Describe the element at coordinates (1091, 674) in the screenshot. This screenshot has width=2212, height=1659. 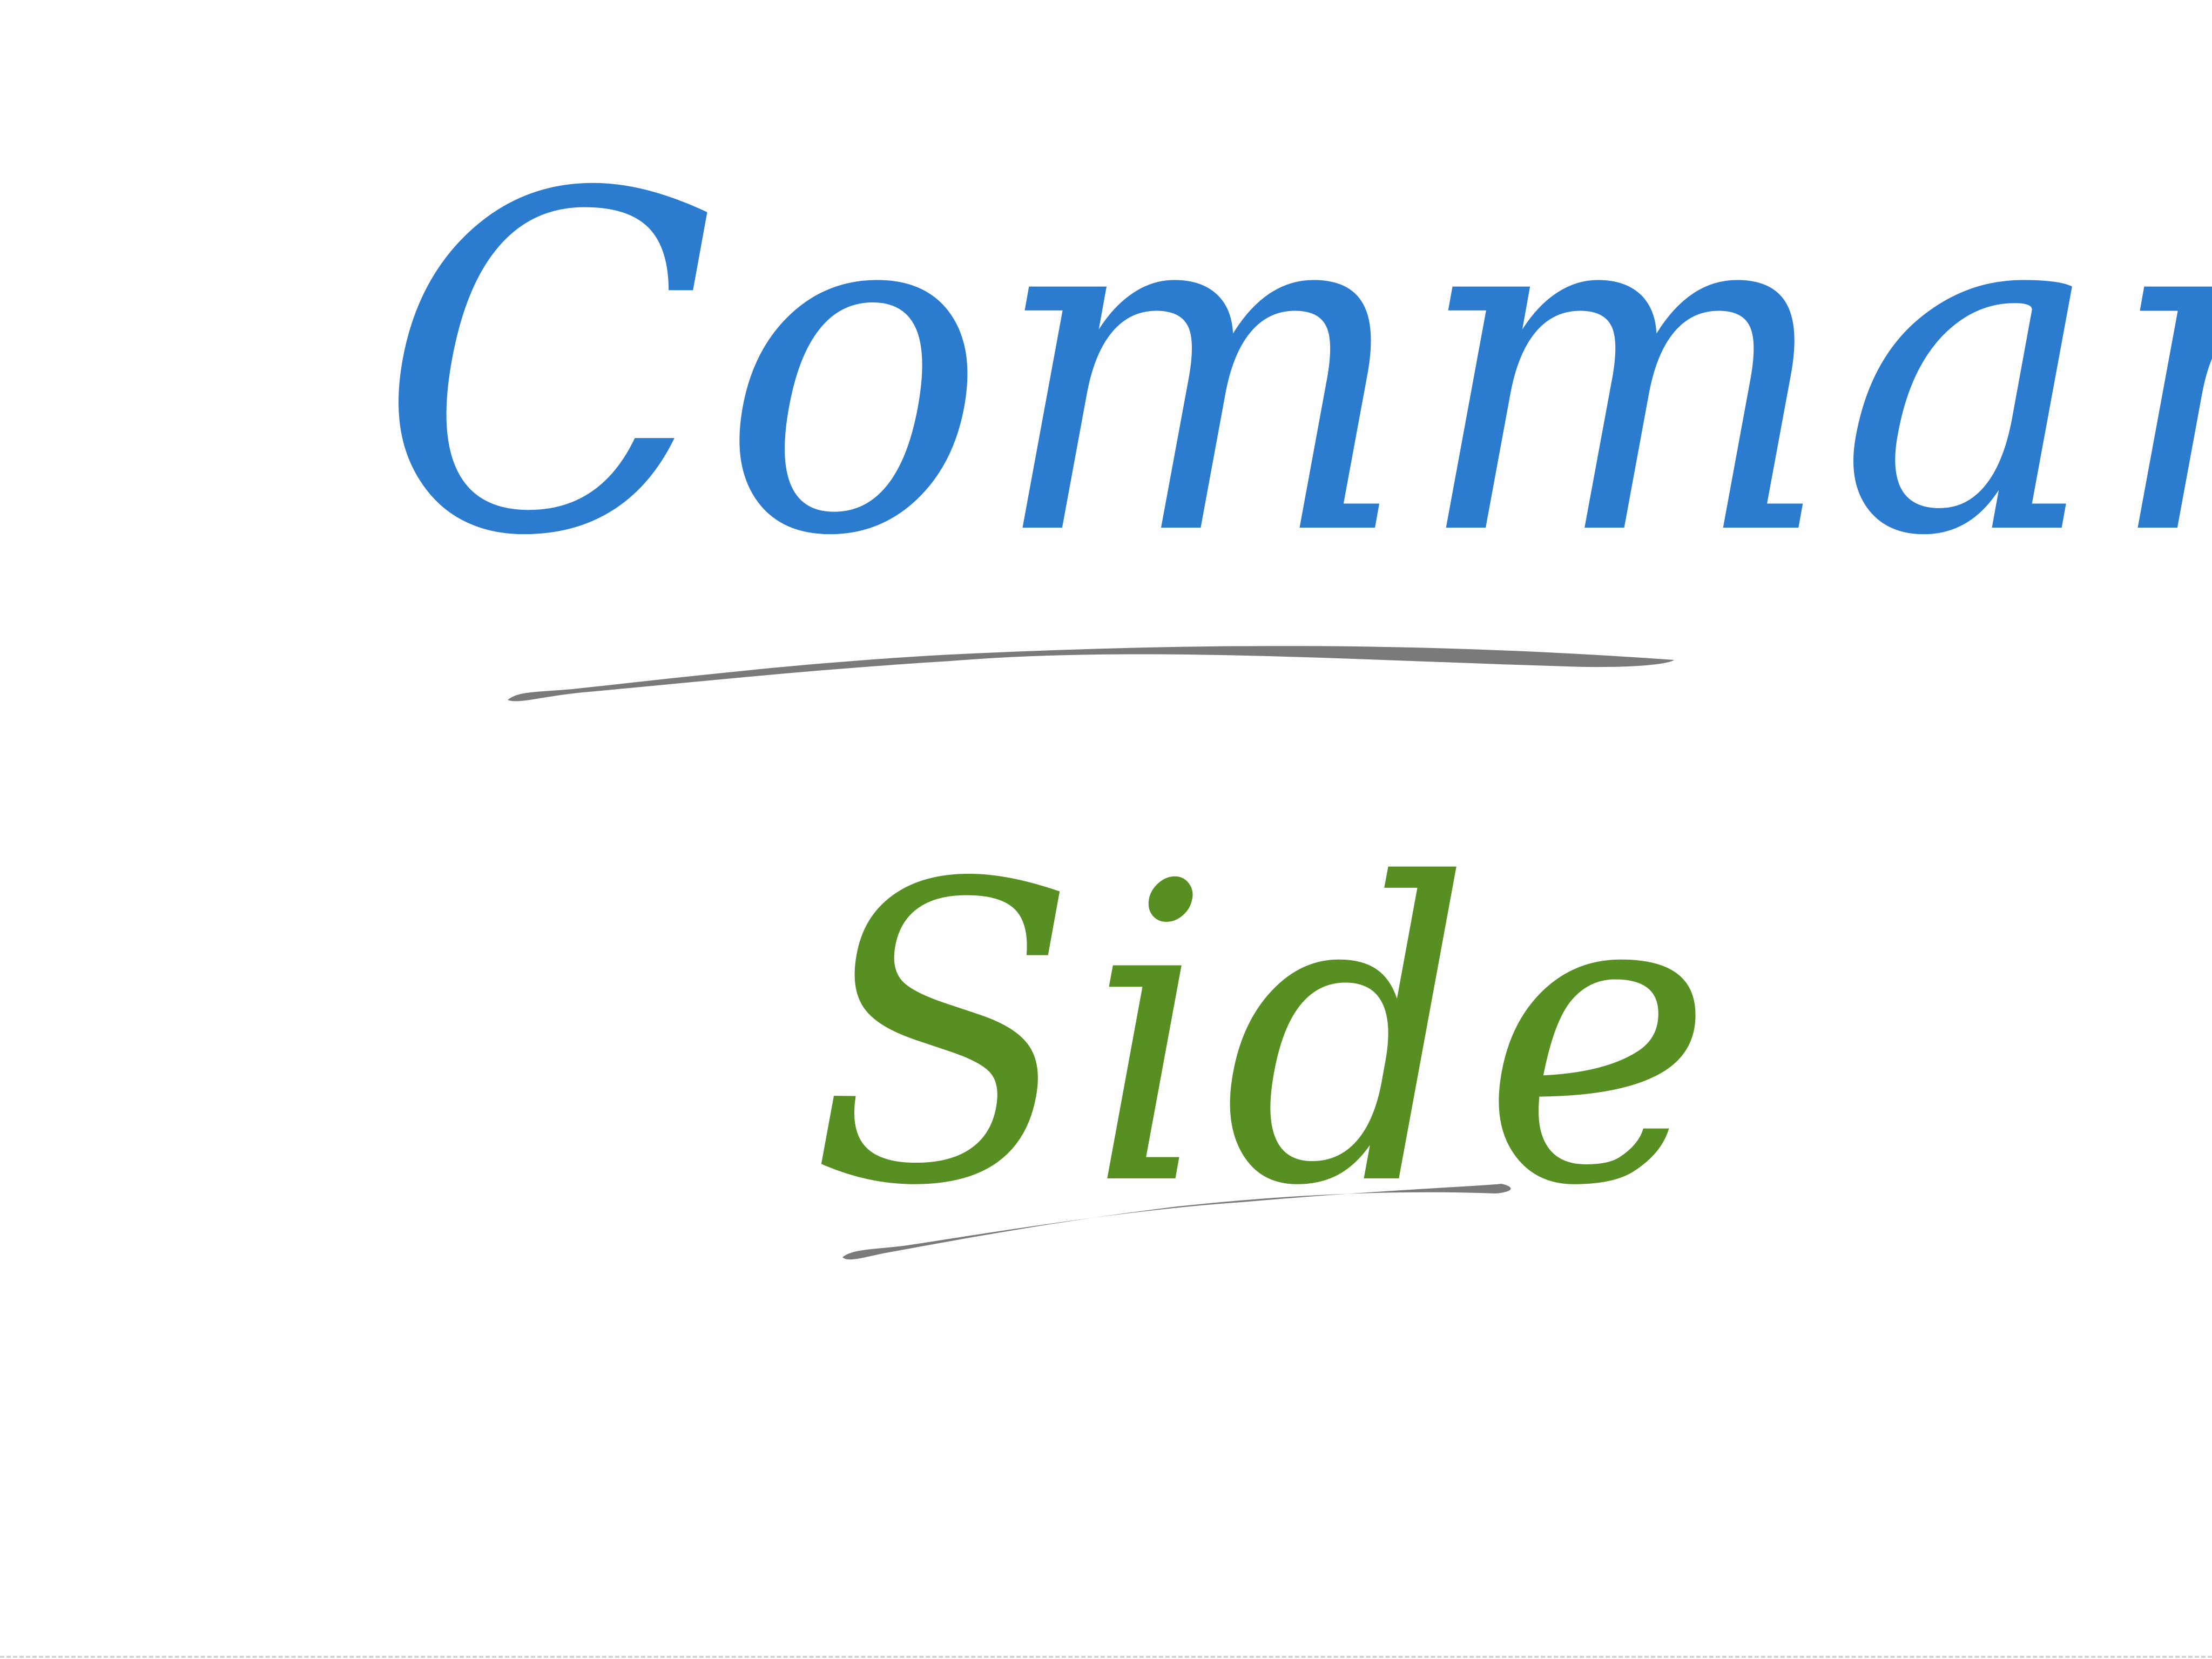
I see `command-underline-stroke` at that location.